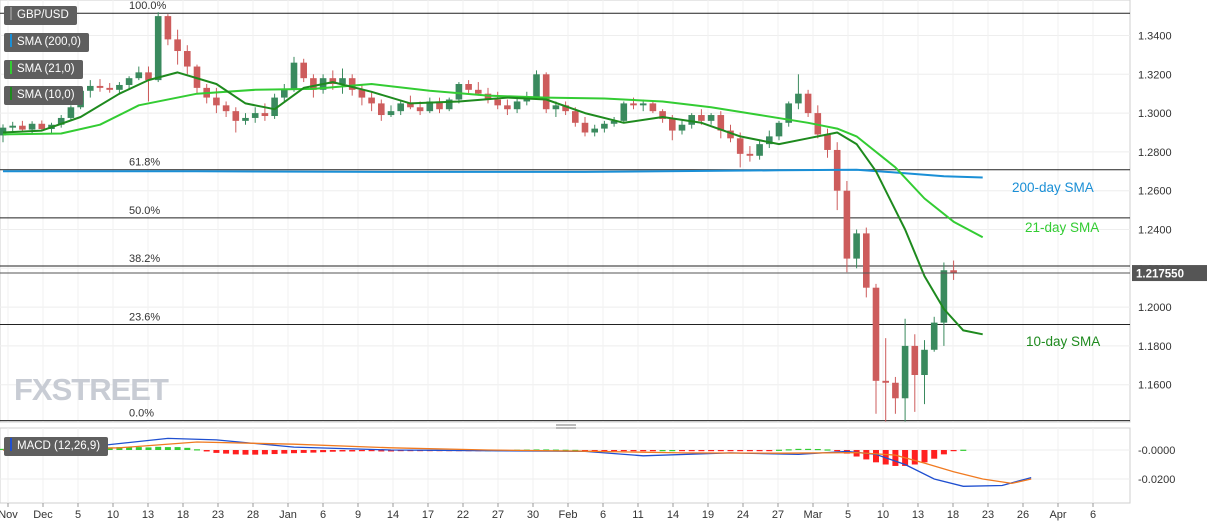  Describe the element at coordinates (148, 515) in the screenshot. I see `x-tick-label: 13` at that location.